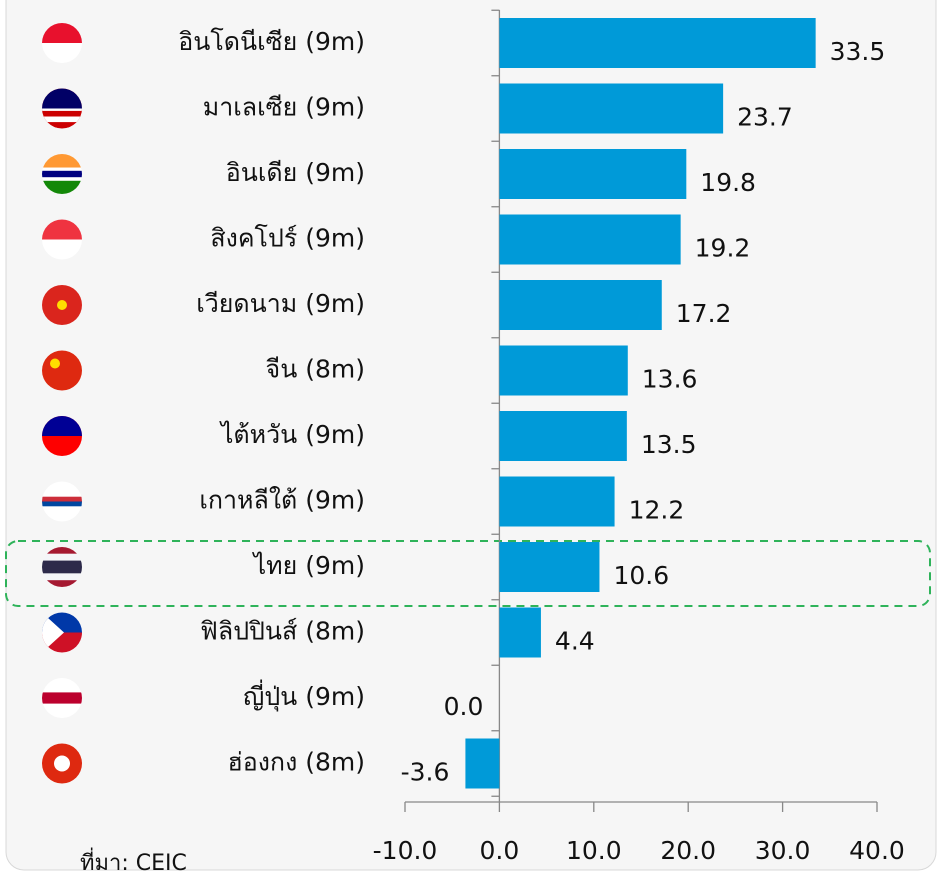 The width and height of the screenshot is (943, 877). Describe the element at coordinates (425, 772) in the screenshot. I see `value-label: -3.6` at that location.